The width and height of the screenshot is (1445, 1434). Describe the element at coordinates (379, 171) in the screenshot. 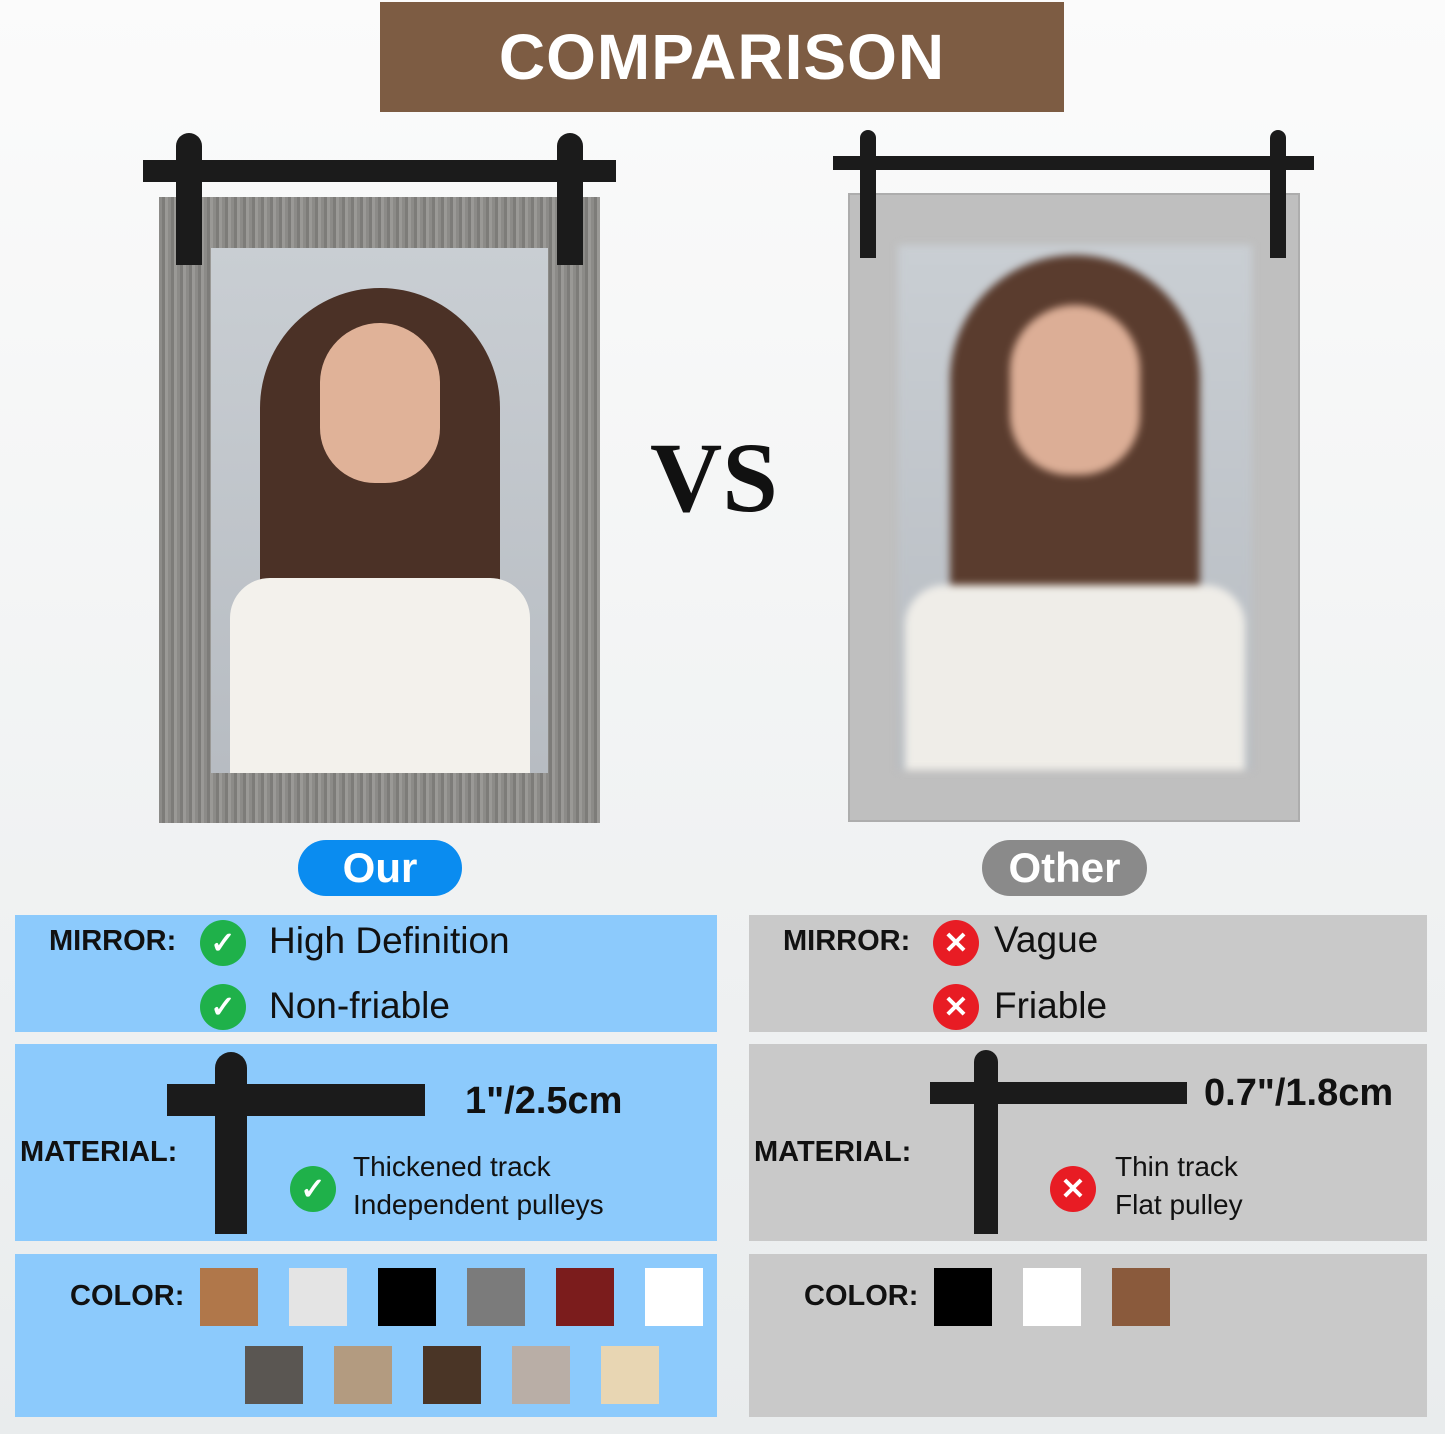

I see `our-track` at that location.